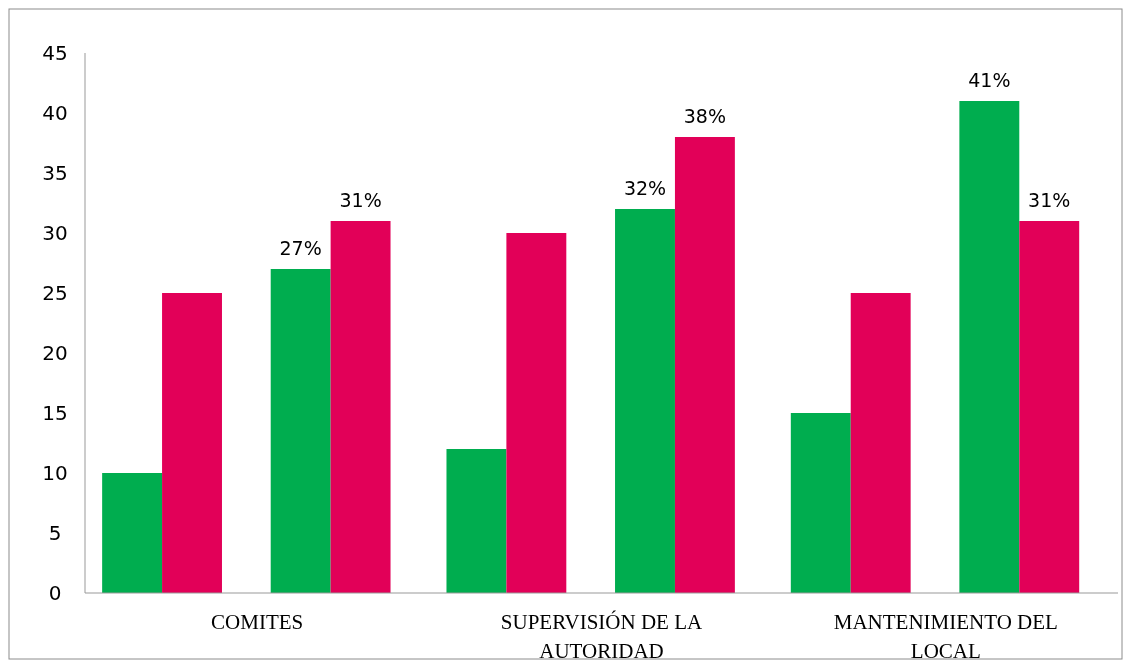  Describe the element at coordinates (55, 293) in the screenshot. I see `y-tick-label: 25` at that location.